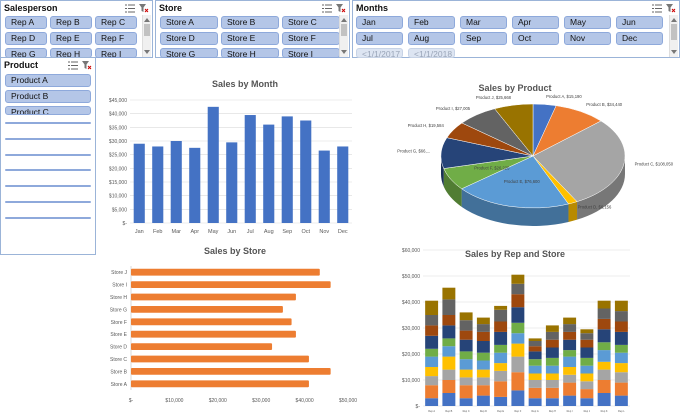 Image resolution: width=680 pixels, height=413 pixels. I want to click on slicer-item: Jan, so click(379, 22).